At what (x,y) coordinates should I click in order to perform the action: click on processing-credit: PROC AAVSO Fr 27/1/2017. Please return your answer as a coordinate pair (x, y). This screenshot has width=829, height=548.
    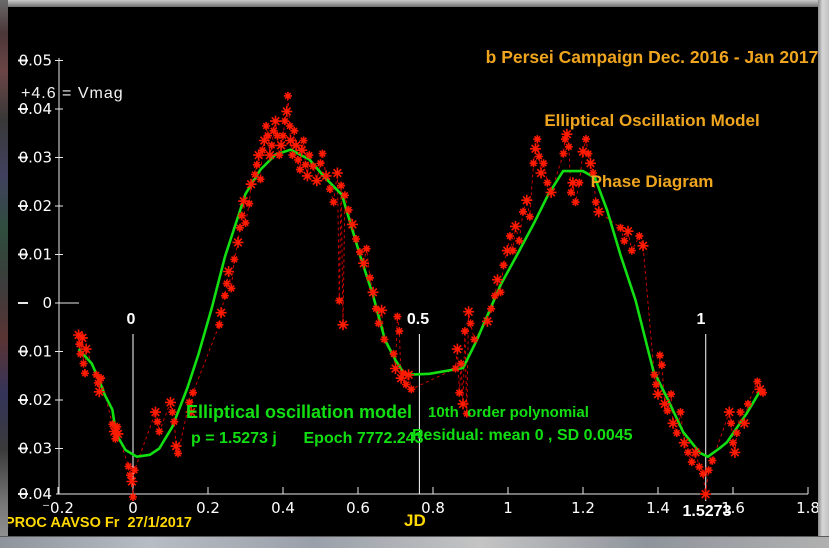
    Looking at the image, I should click on (98, 523).